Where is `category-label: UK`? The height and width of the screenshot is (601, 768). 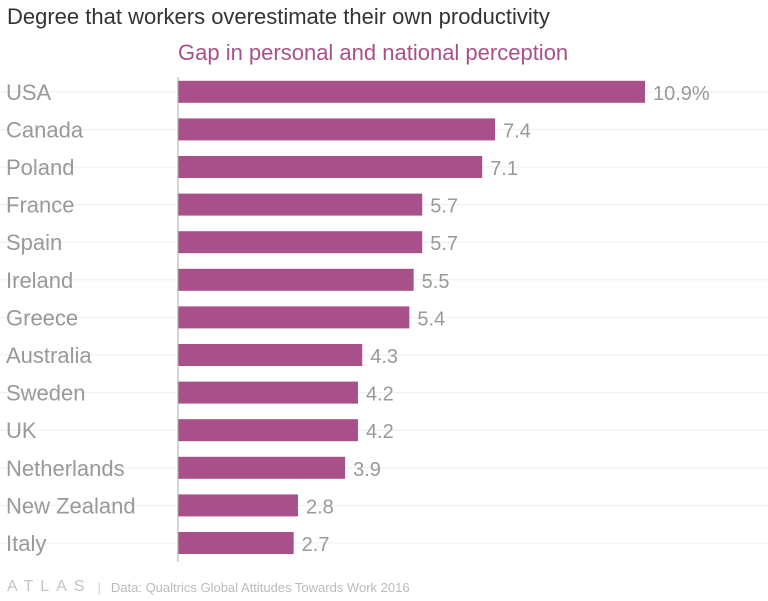 category-label: UK is located at coordinates (21, 430).